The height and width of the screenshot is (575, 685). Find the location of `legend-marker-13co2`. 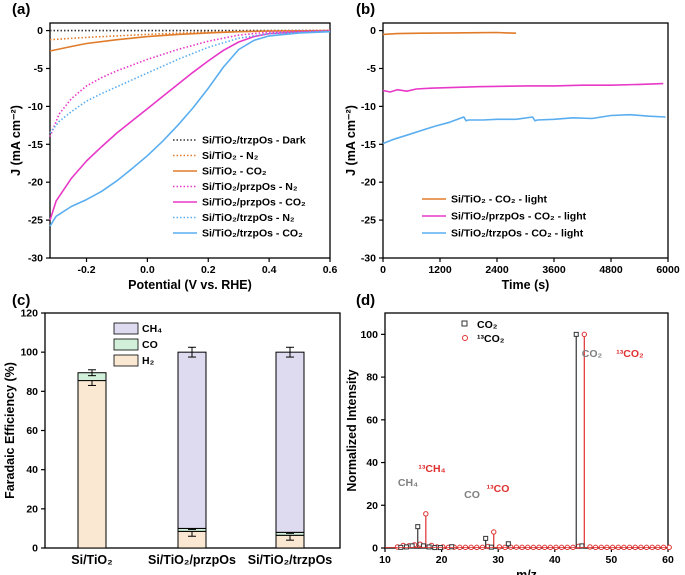

legend-marker-13co2 is located at coordinates (465, 338).